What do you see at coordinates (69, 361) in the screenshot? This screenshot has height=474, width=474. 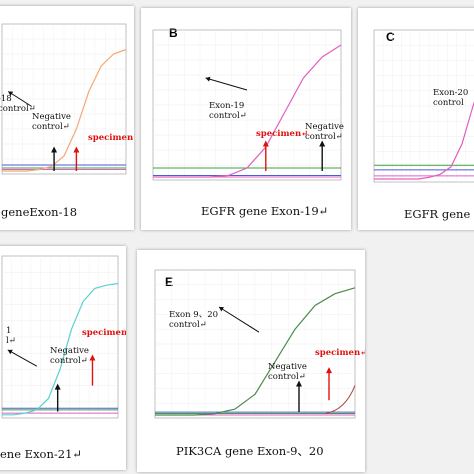 I see `negative-label-d-control: control↵` at bounding box center [69, 361].